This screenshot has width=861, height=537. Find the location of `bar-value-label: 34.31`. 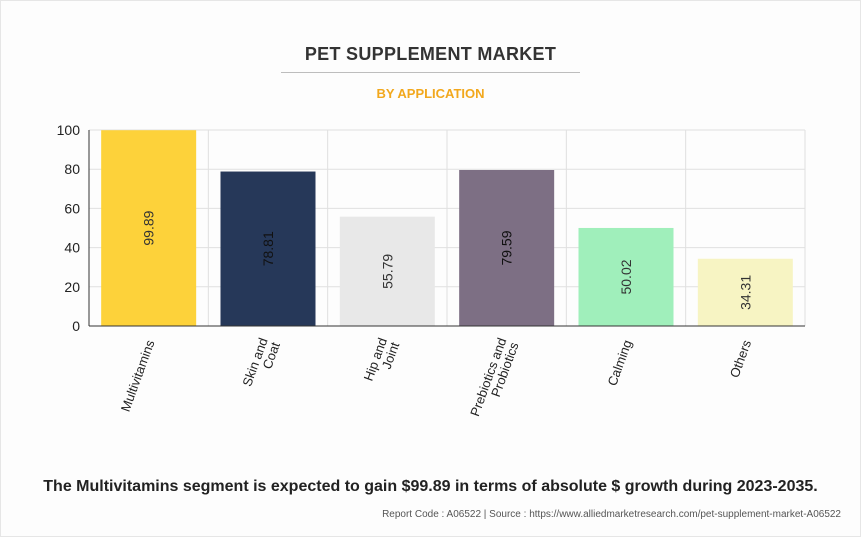

bar-value-label: 34.31 is located at coordinates (745, 292).